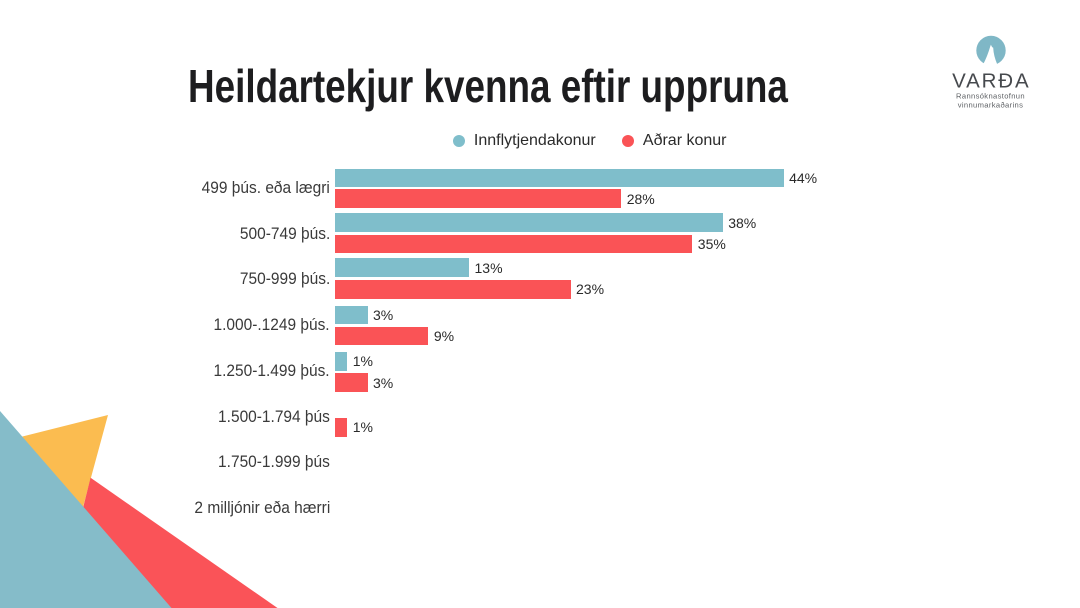  Describe the element at coordinates (991, 105) in the screenshot. I see `svg-text: vinnumarkaðarins` at that location.